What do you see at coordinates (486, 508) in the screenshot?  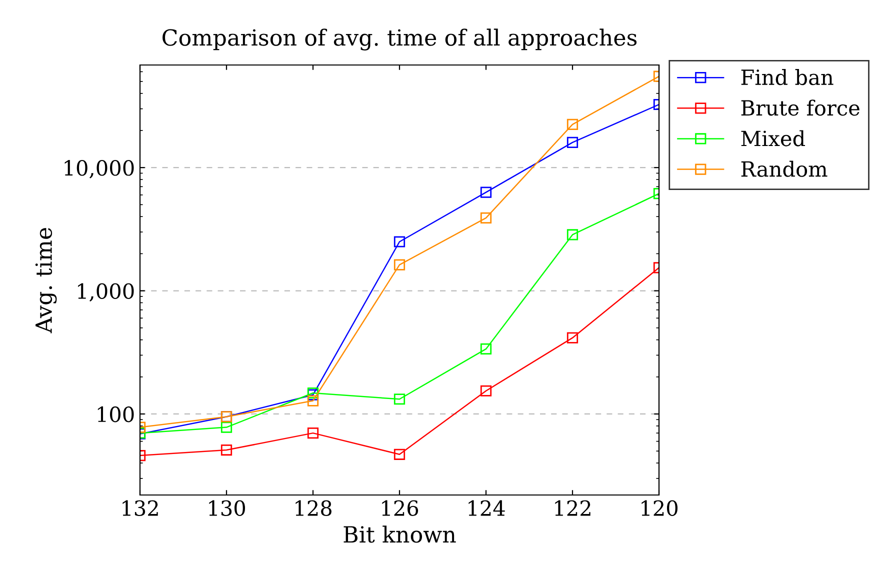 I see `x-tick-label: 124` at bounding box center [486, 508].